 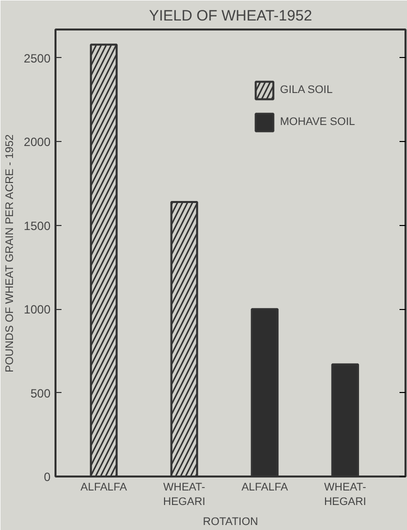 I want to click on y-tick-label: 0, so click(x=47, y=477).